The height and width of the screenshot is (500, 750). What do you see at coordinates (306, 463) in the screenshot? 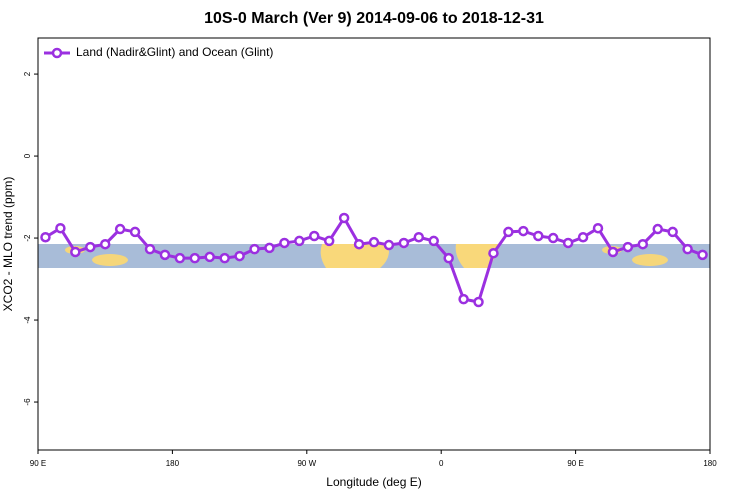
I see `x-tick-label: 90 W` at bounding box center [306, 463].